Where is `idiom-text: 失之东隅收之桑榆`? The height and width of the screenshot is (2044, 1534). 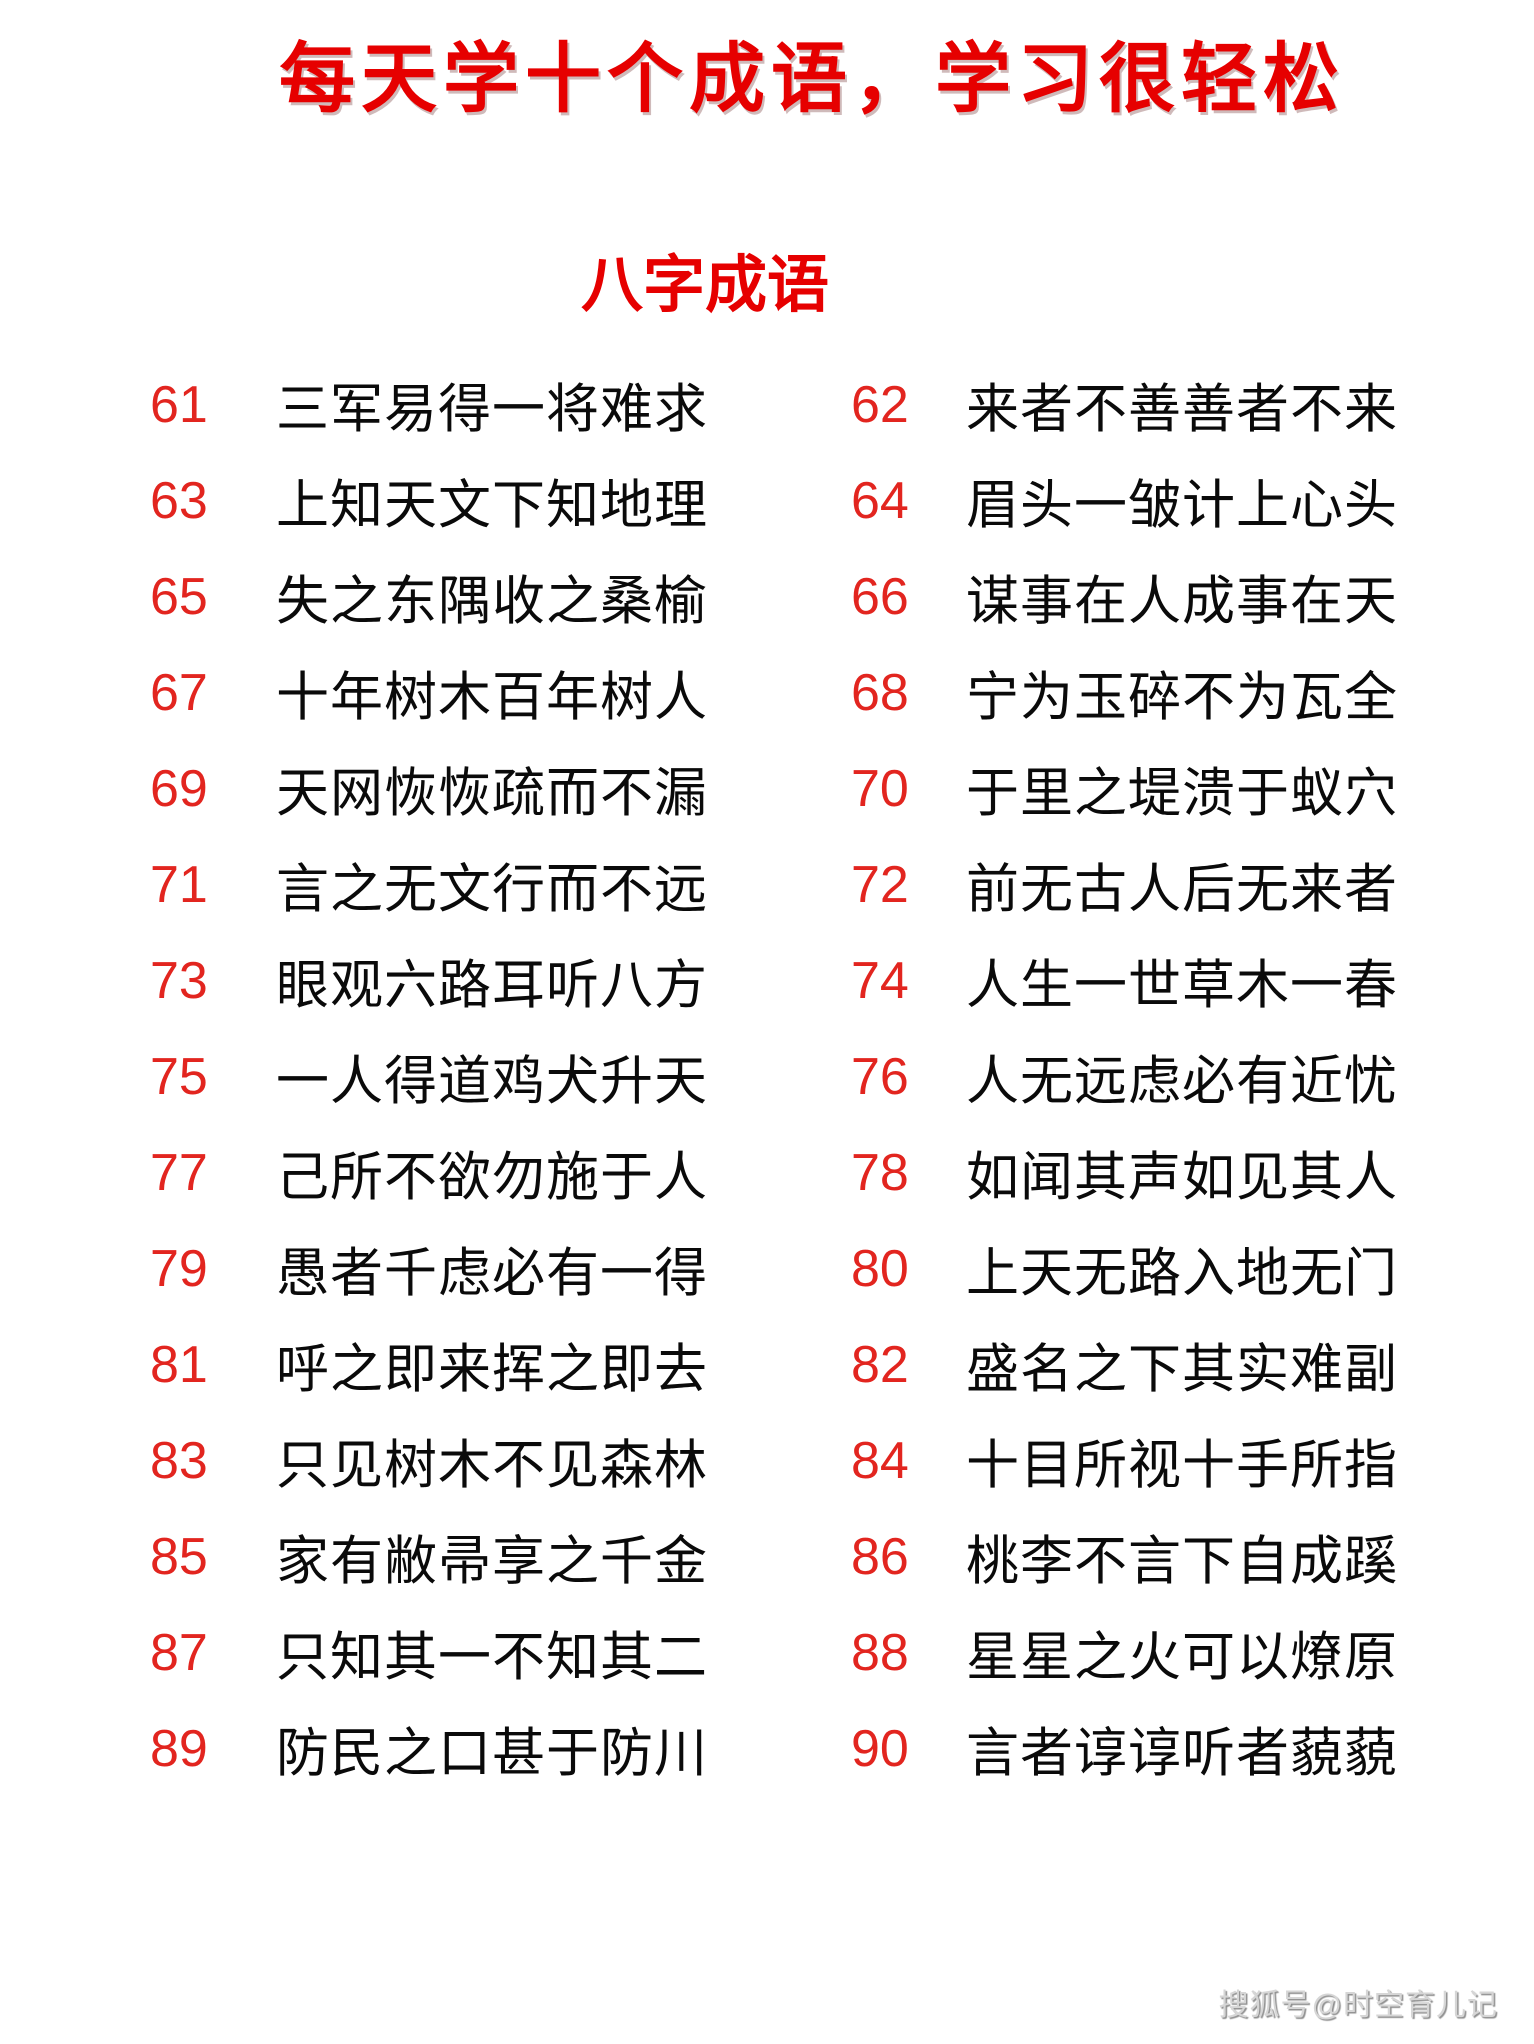
idiom-text: 失之东隅收之桑榆 is located at coordinates (492, 601).